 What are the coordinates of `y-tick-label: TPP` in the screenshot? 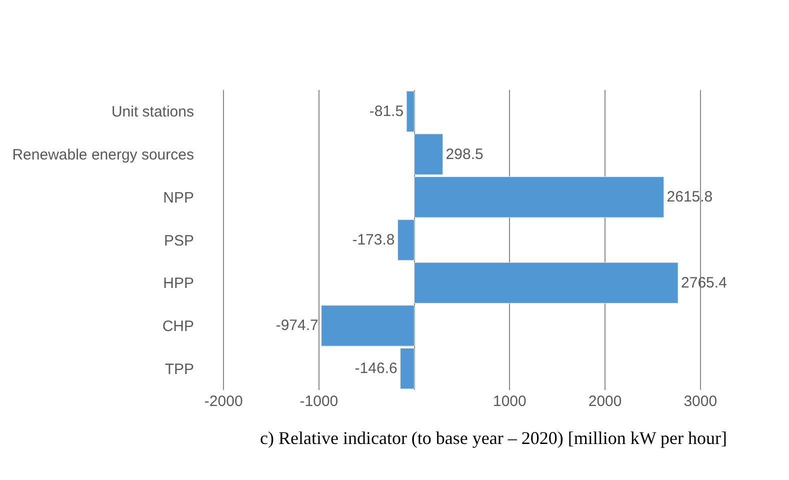 It's located at (179, 369).